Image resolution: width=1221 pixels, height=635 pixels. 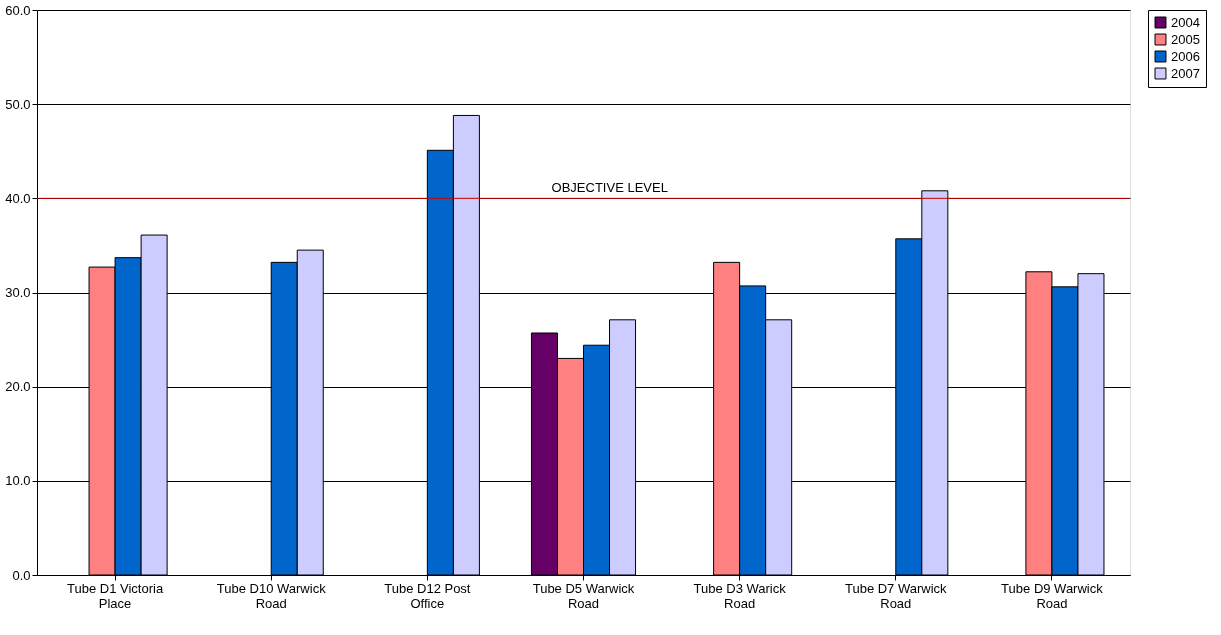 What do you see at coordinates (115, 595) in the screenshot?
I see `x-tick-label: Tube D1 Victoria Place` at bounding box center [115, 595].